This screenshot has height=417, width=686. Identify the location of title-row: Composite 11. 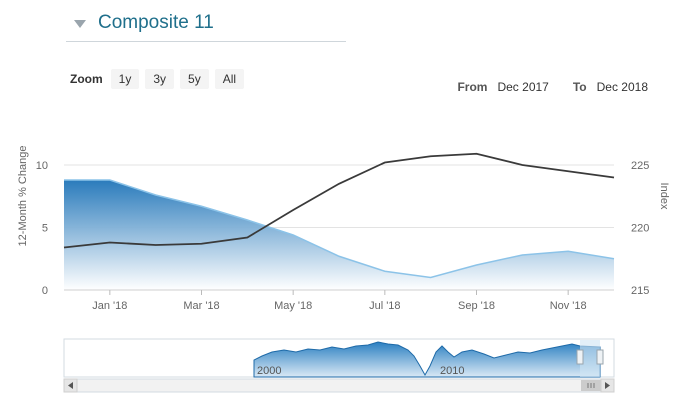
(144, 23).